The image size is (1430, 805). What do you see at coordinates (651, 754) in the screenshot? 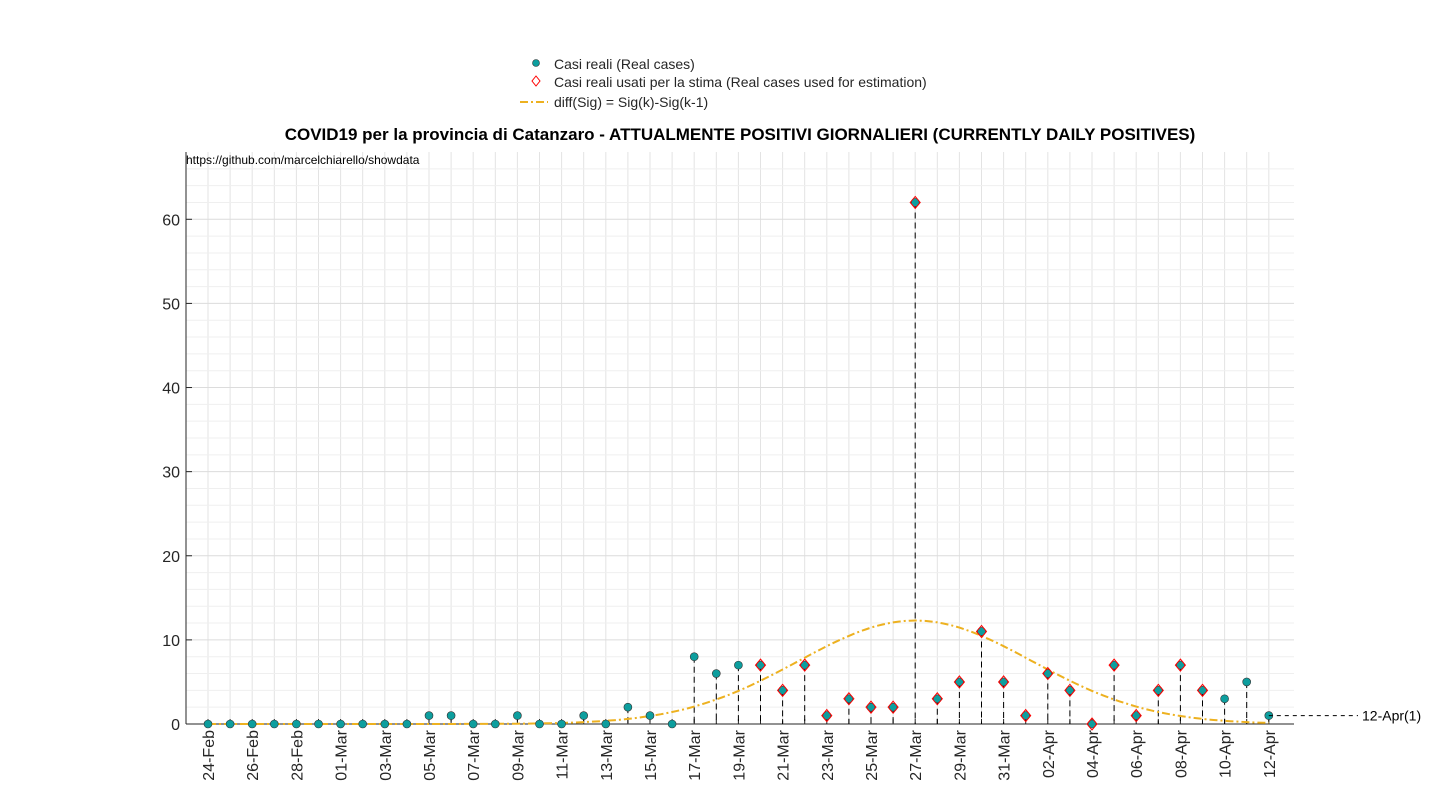
I see `x-tick-label: 15-Mar` at bounding box center [651, 754].